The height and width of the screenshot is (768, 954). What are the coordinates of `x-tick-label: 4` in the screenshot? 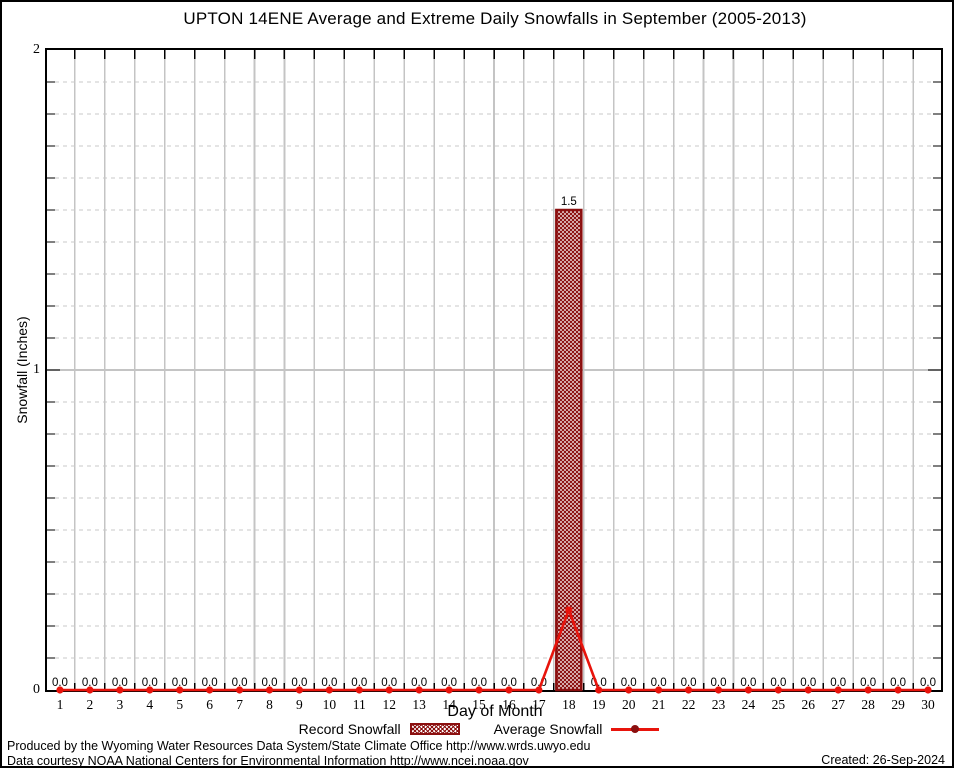 It's located at (149, 704).